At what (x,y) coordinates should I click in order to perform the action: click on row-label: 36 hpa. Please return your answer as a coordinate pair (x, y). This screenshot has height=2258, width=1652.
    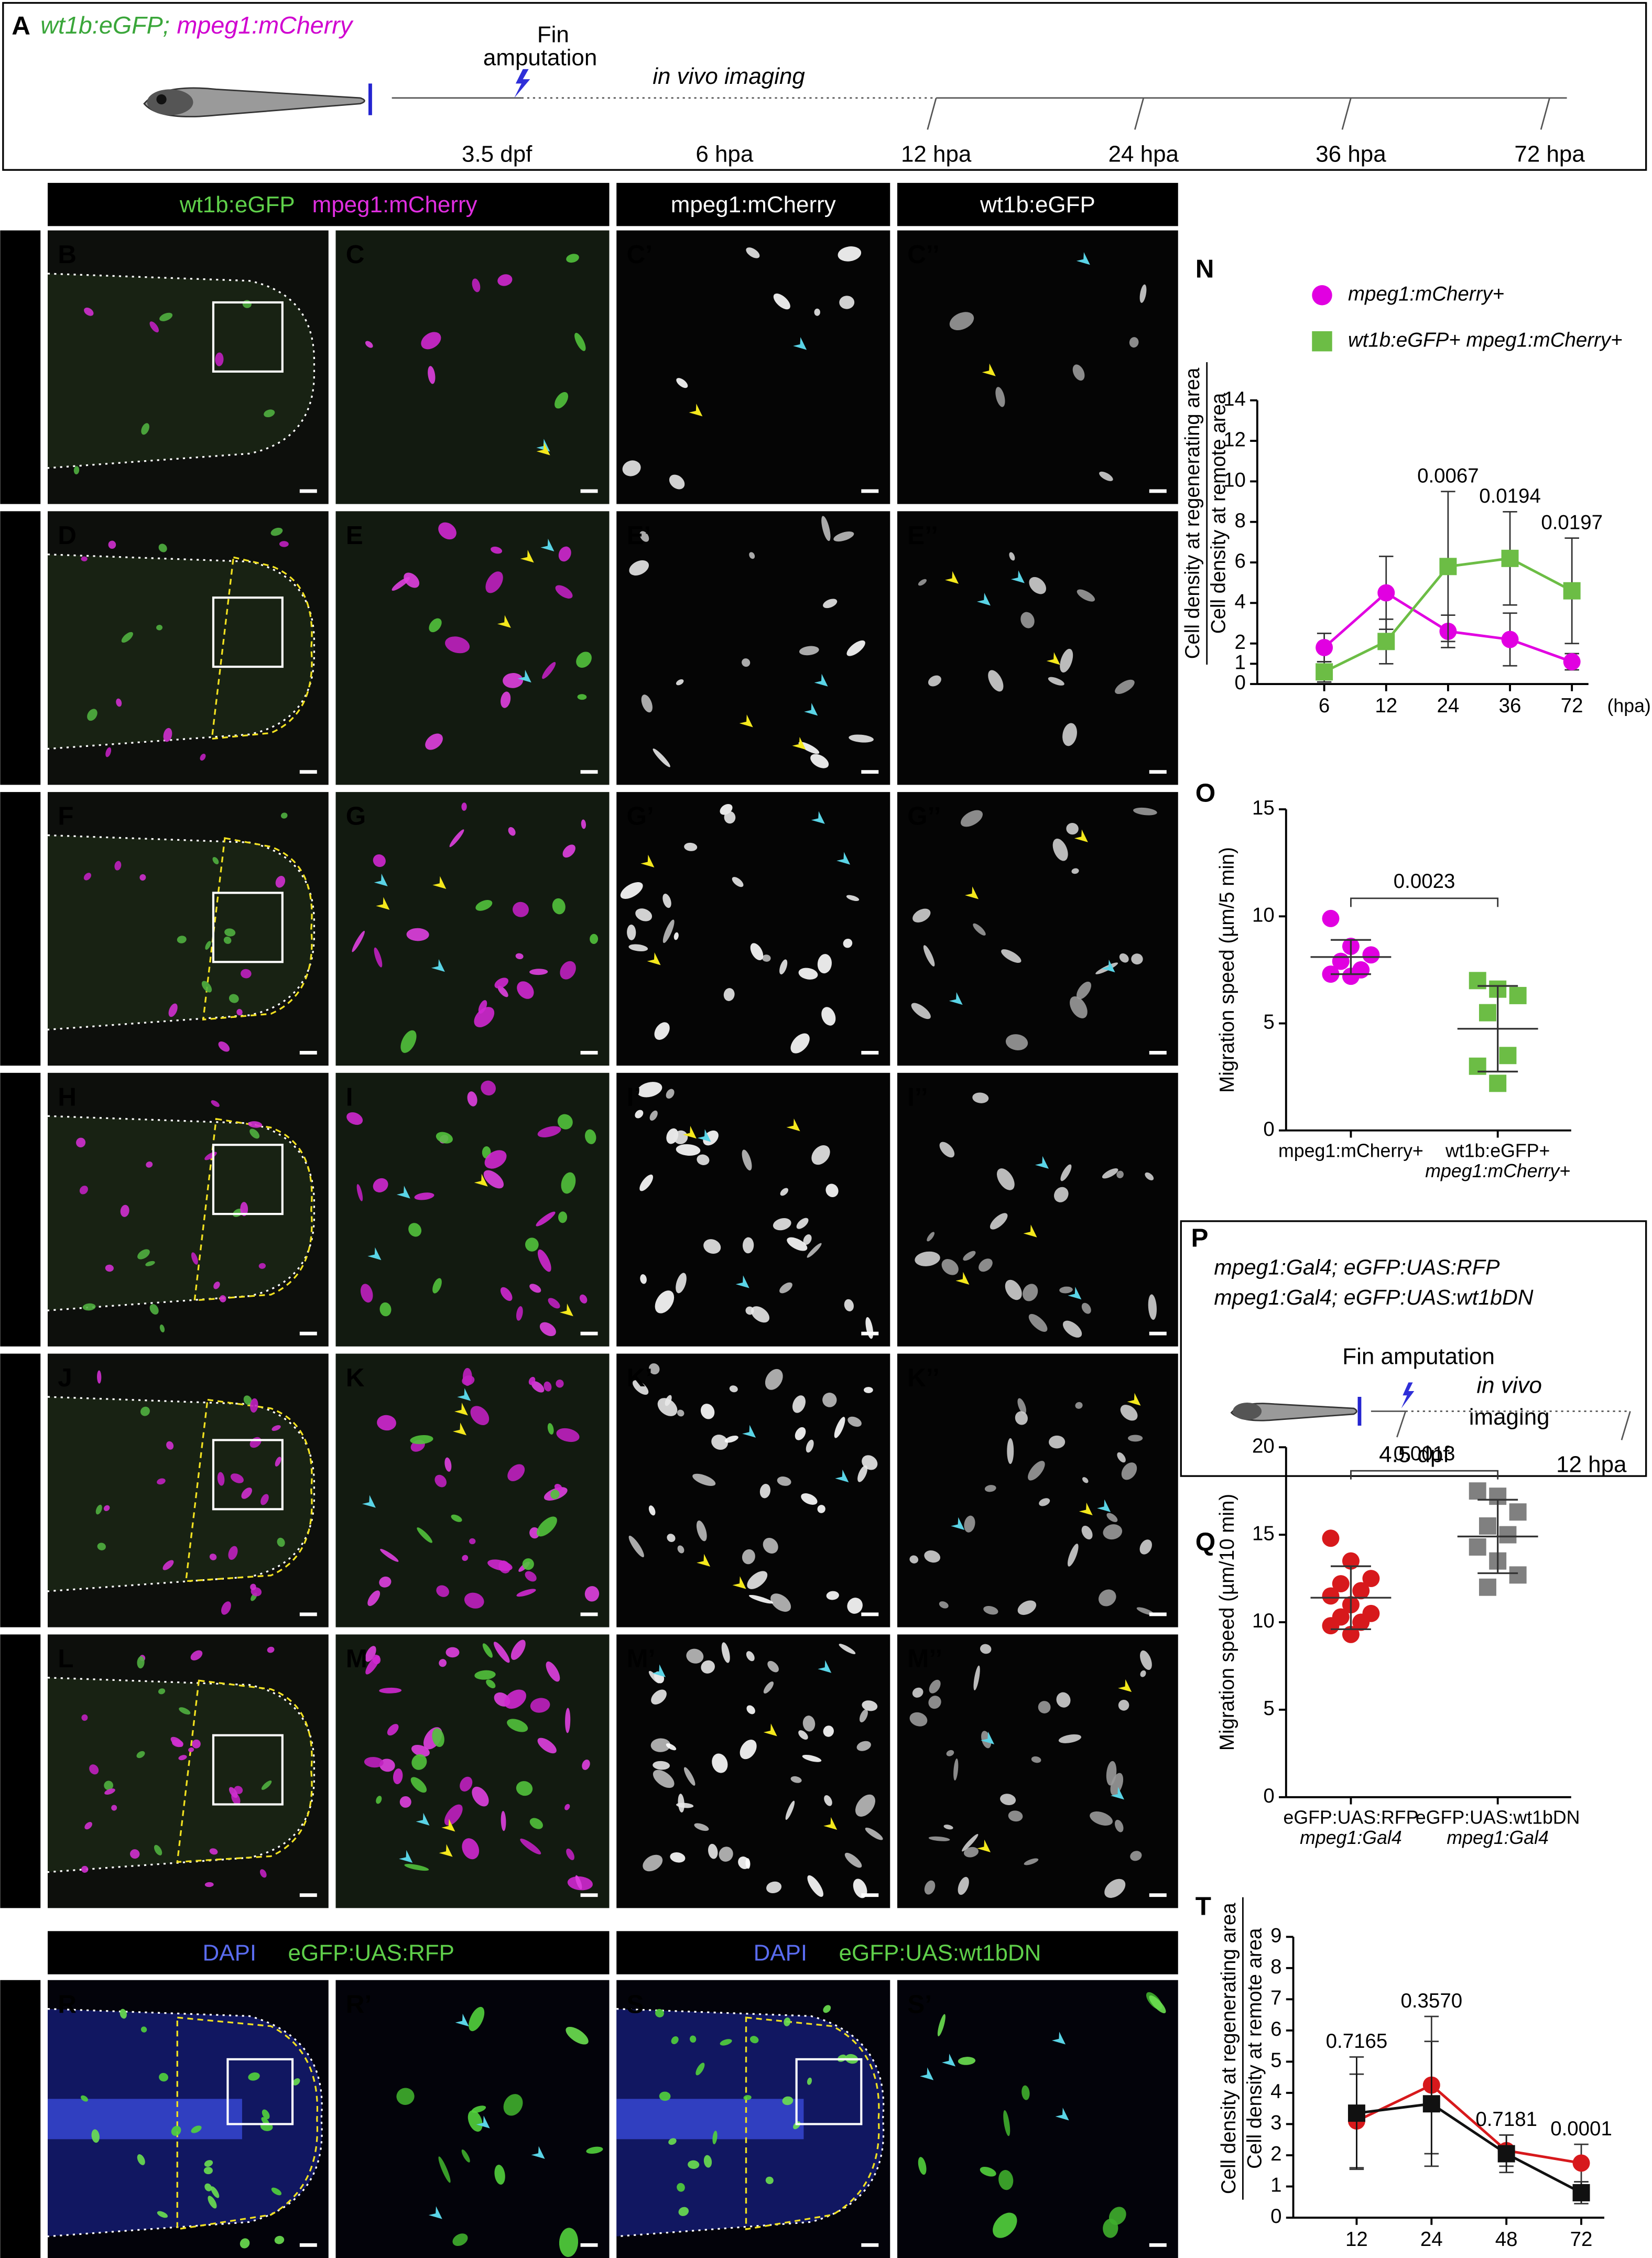
    Looking at the image, I should click on (20, 1490).